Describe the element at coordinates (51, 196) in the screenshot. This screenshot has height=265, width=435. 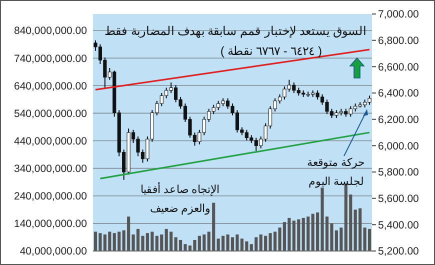
I see `y-tick-label: 240,000,000.00` at that location.